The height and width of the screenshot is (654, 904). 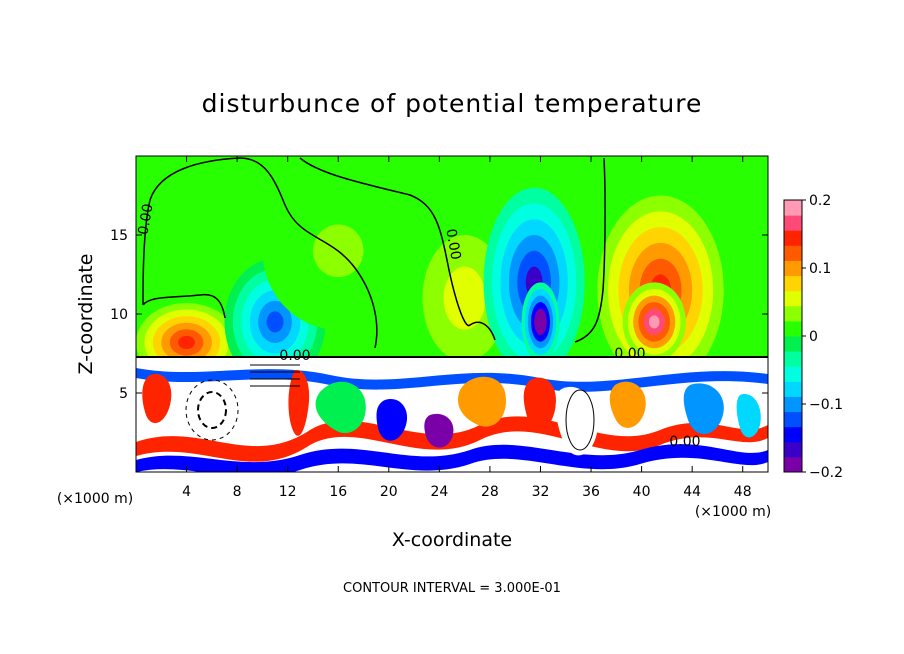 What do you see at coordinates (733, 512) in the screenshot?
I see `x-unit-label-right: (×1000 m)` at bounding box center [733, 512].